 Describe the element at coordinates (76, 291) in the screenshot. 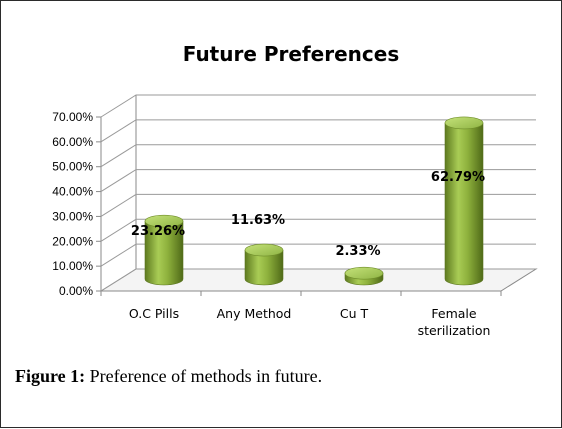

I see `y-tick-label: 0.00%` at that location.